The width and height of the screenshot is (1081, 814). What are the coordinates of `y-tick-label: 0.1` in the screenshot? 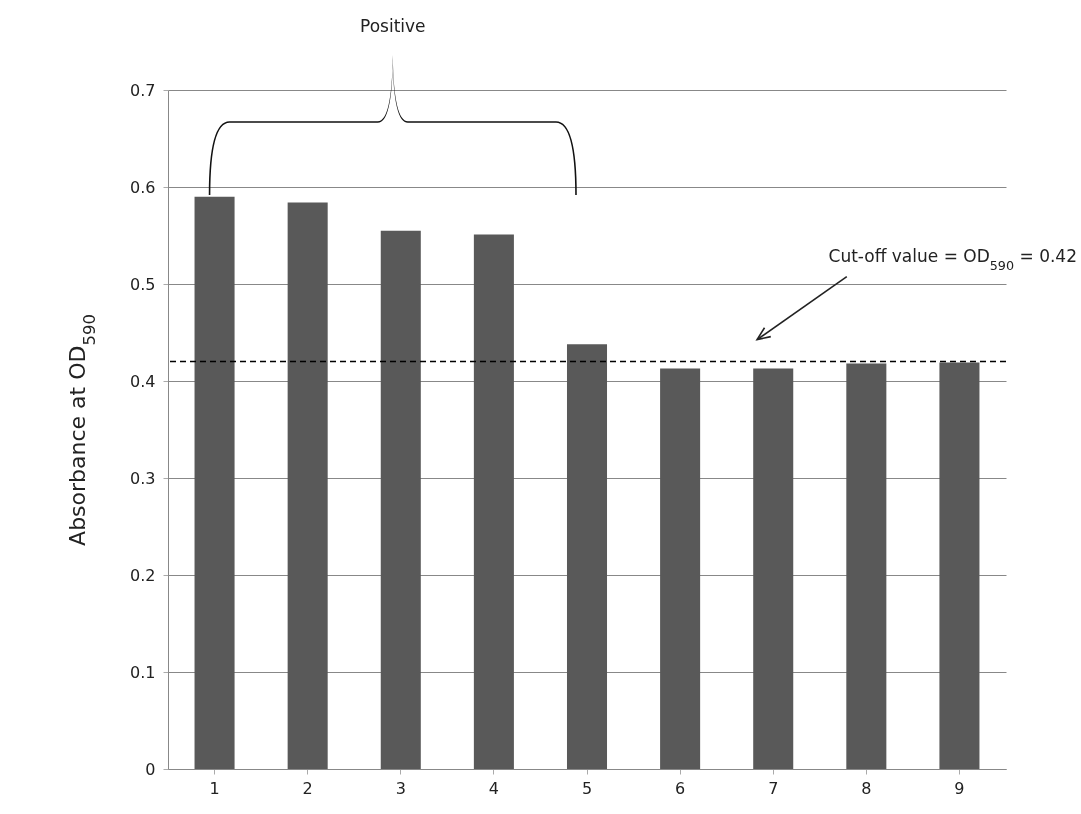 It's located at (143, 672).